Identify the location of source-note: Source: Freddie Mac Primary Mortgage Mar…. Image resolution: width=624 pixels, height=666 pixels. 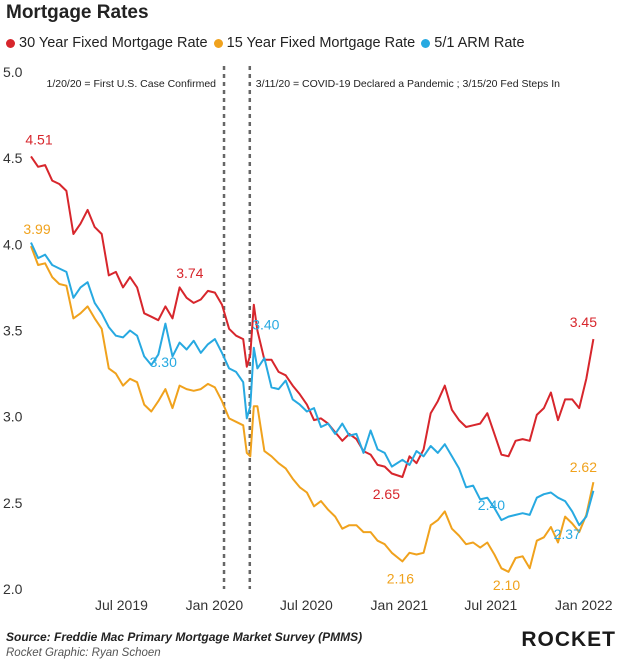
(184, 637).